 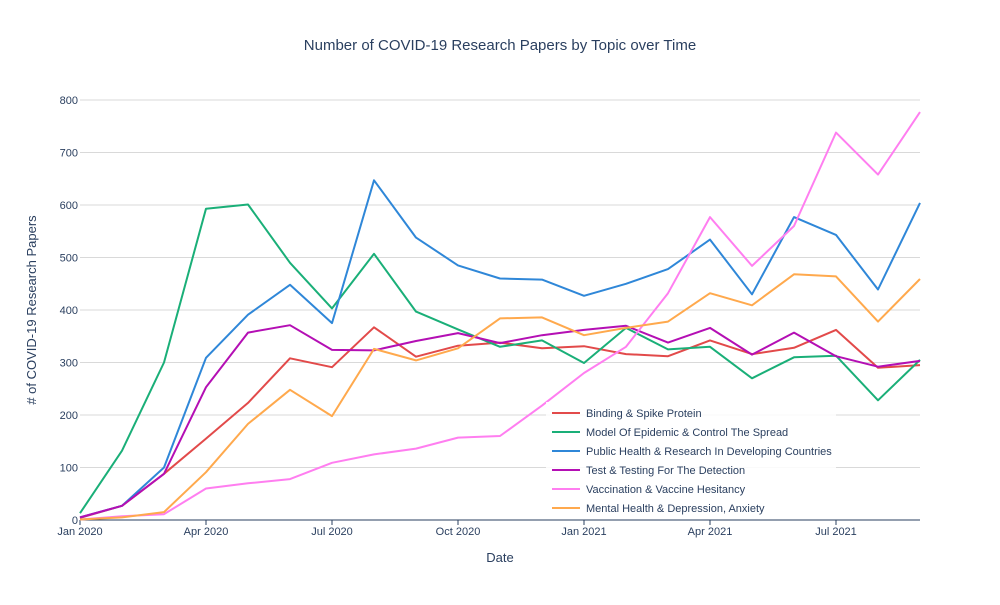 What do you see at coordinates (75, 521) in the screenshot?
I see `y-tick-label: 0` at bounding box center [75, 521].